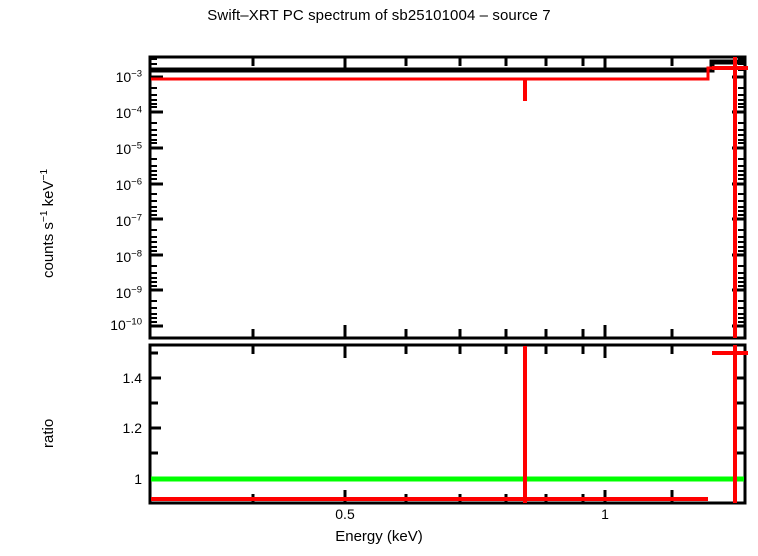  I want to click on ytick-label-spectrum-1: 10⁻⁴, so click(128, 112).